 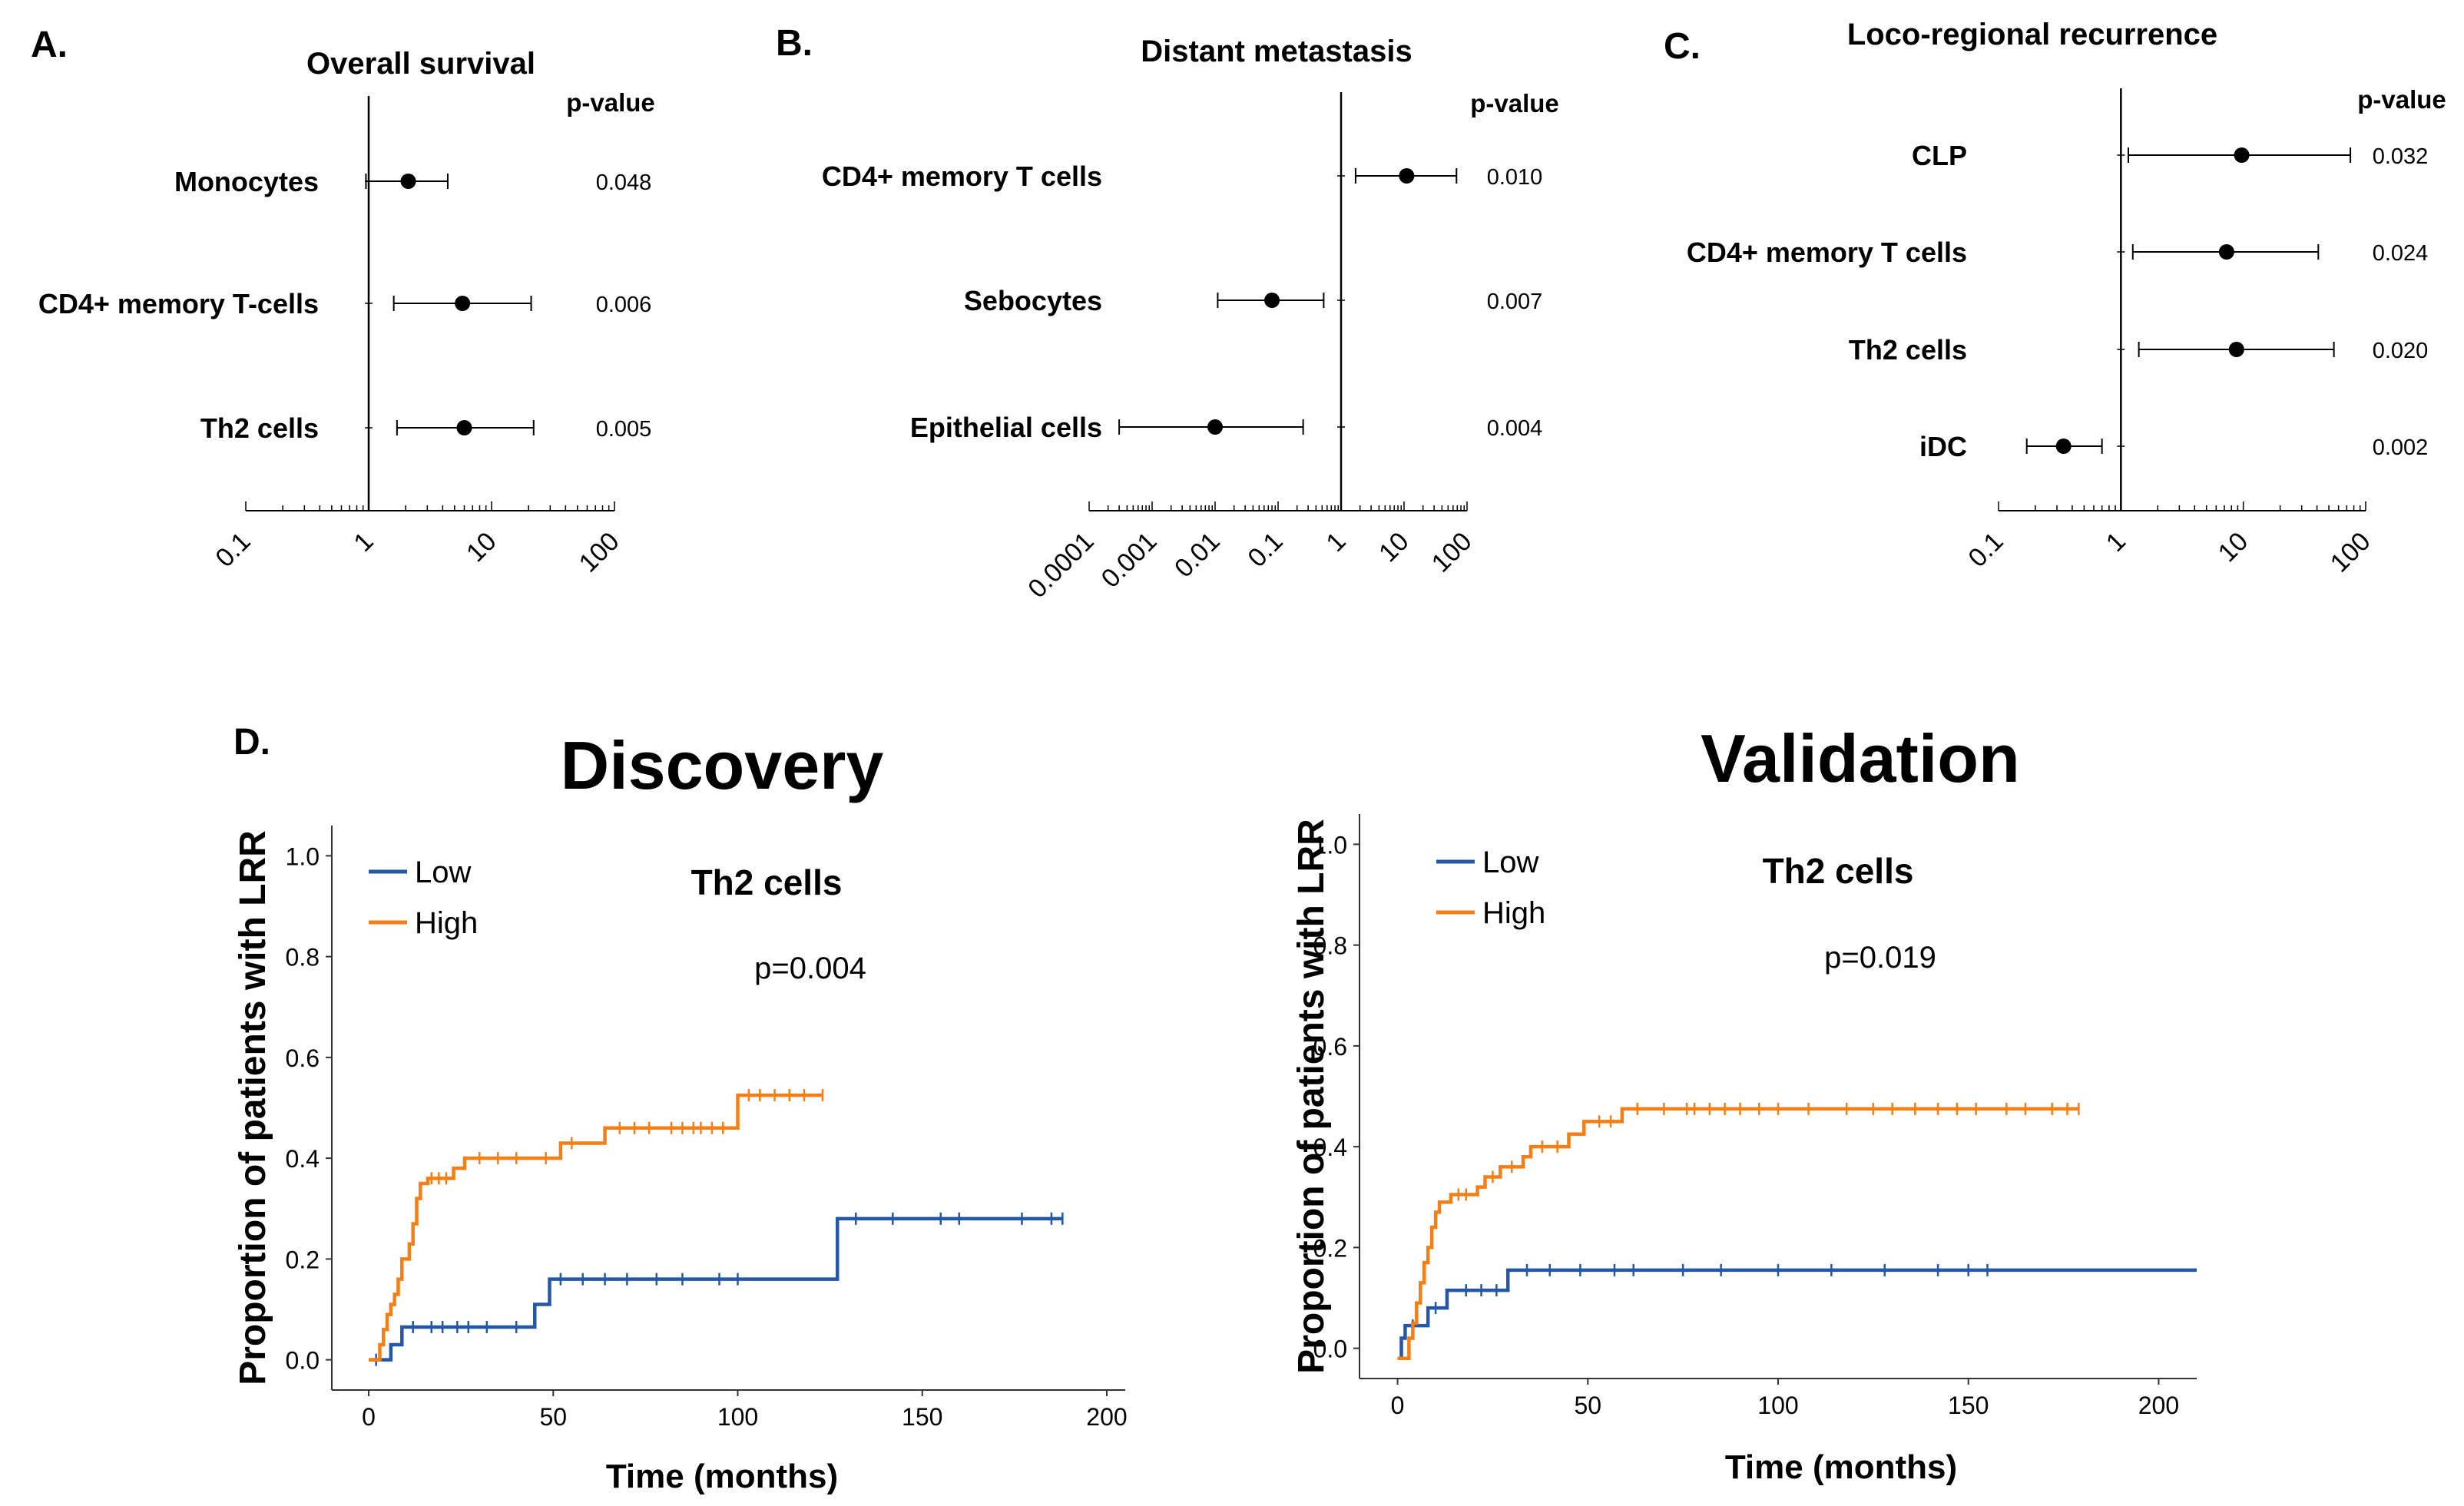 What do you see at coordinates (794, 43) in the screenshot?
I see `panel-letter-b: B.` at bounding box center [794, 43].